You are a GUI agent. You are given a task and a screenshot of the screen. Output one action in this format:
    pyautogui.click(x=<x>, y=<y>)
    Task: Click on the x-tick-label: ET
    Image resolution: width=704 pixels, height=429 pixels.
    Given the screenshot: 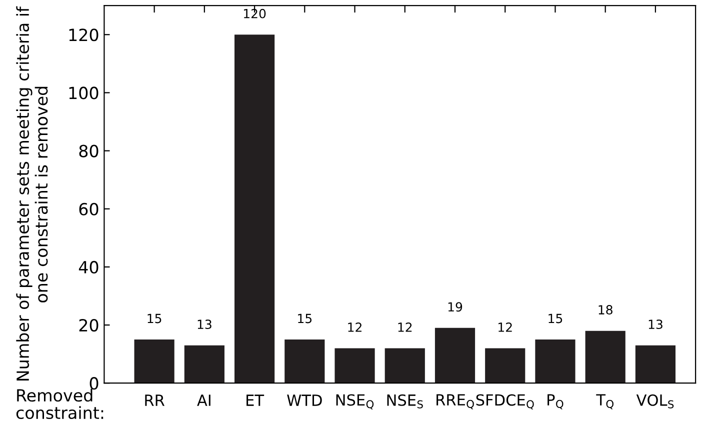 What is the action you would take?
    pyautogui.click(x=255, y=400)
    